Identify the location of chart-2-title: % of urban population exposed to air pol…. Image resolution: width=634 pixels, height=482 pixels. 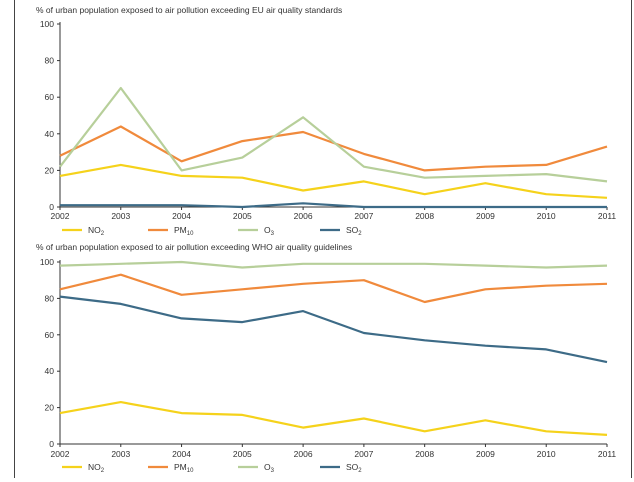
(194, 247).